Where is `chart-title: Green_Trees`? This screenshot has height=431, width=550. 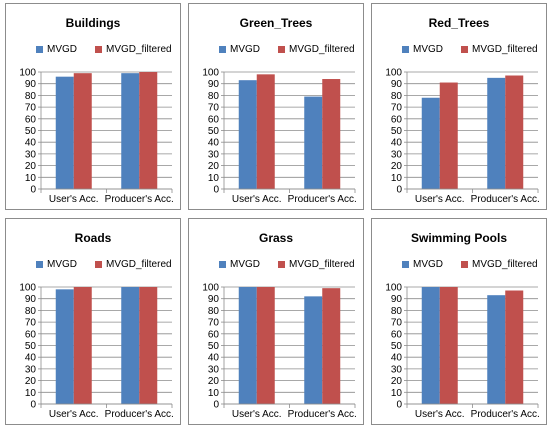 chart-title: Green_Trees is located at coordinates (276, 23).